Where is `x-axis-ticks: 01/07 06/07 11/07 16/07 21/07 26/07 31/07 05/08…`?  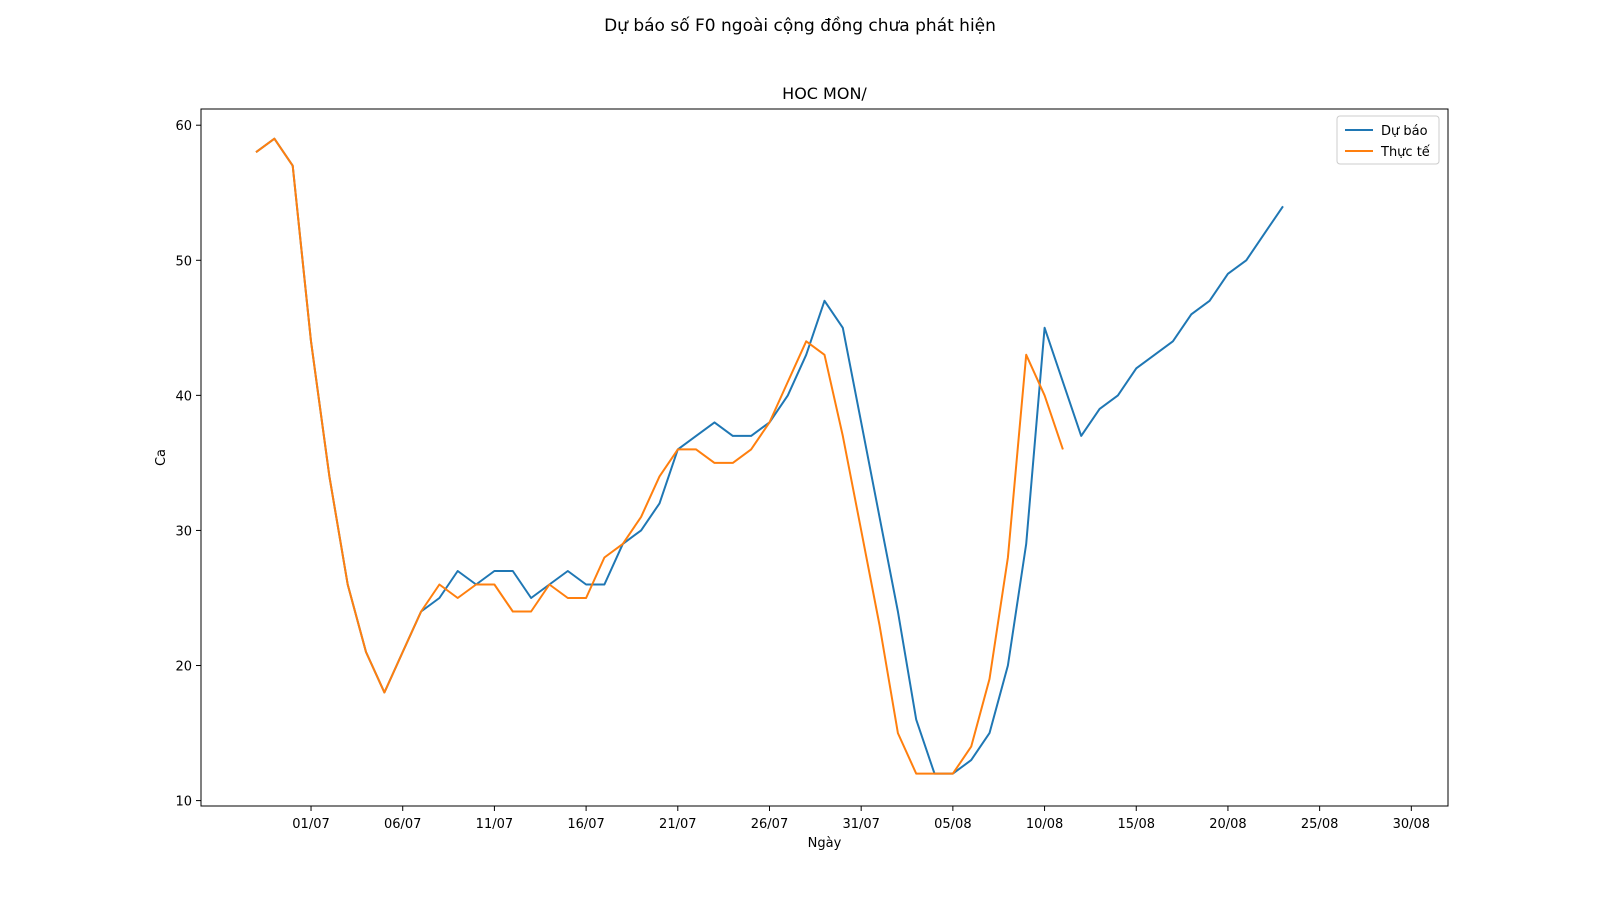
x-axis-ticks: 01/07 06/07 11/07 16/07 21/07 26/07 31/07 05/08… is located at coordinates (861, 819).